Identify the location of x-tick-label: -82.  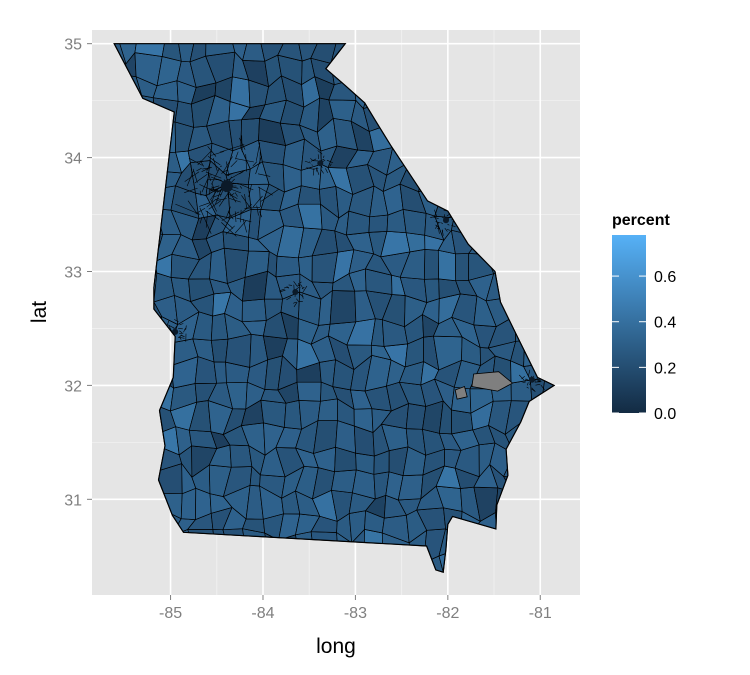
(447, 613).